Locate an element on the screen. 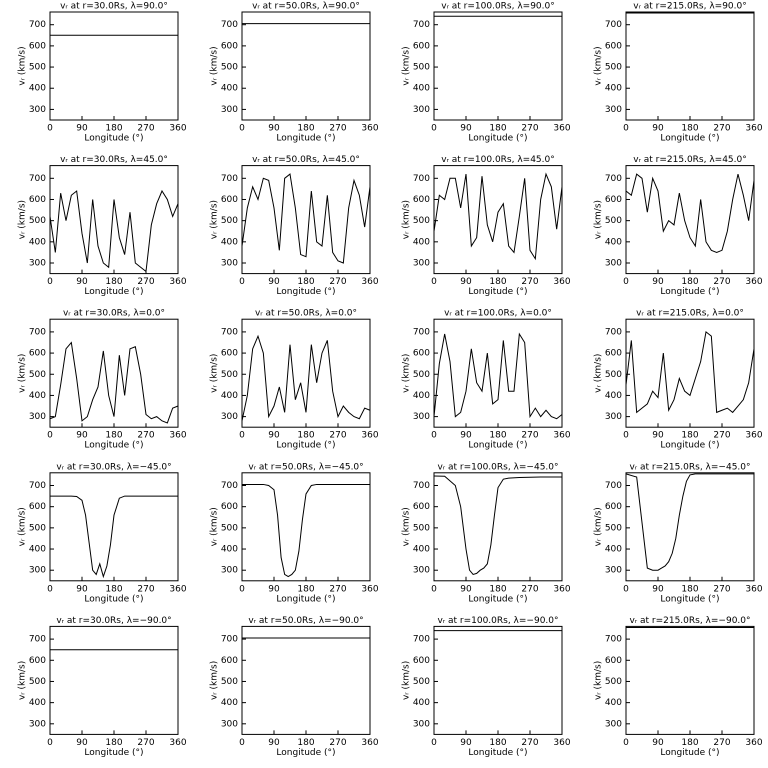 The height and width of the screenshot is (768, 768). panel-title: vᵣ at r=50.0Rs, λ=45.0° is located at coordinates (306, 160).